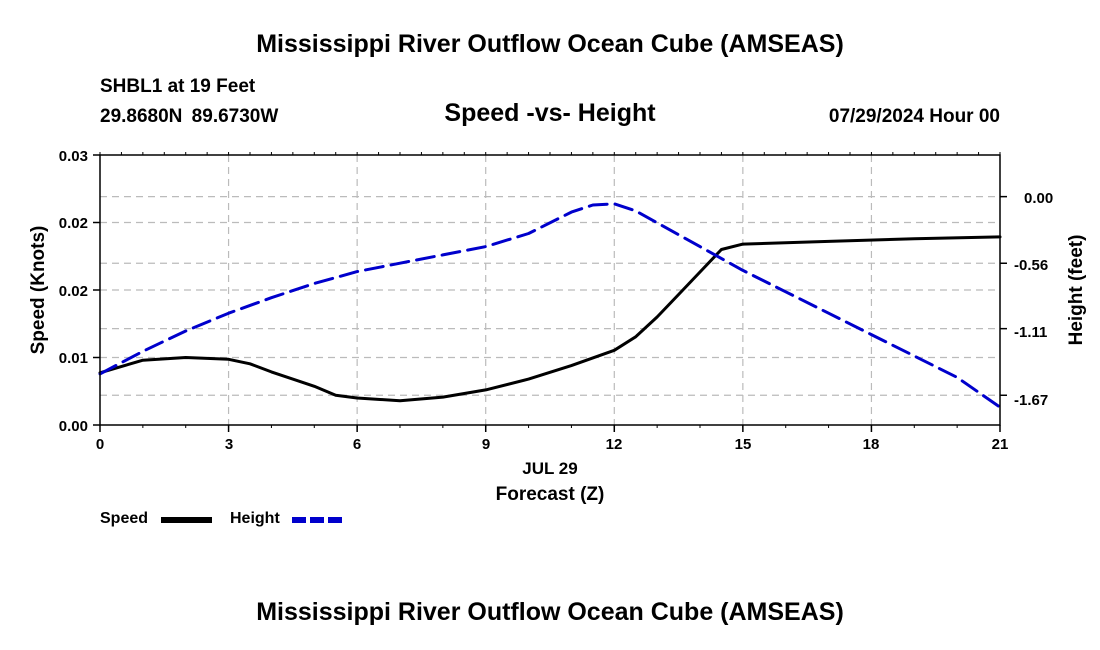 The height and width of the screenshot is (650, 1100). I want to click on x-tick-label: 9, so click(486, 444).